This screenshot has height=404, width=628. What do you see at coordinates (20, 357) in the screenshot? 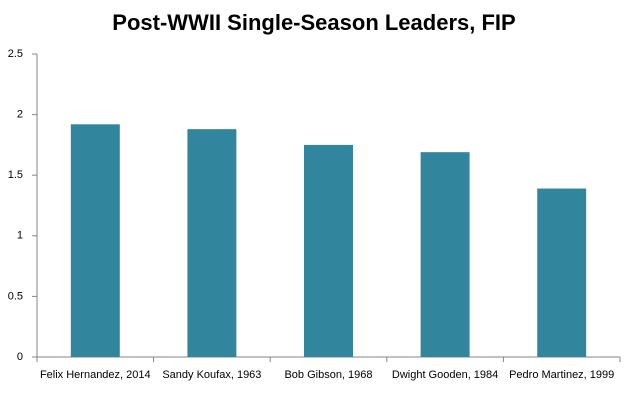
I see `y-tick-label: 0` at bounding box center [20, 357].